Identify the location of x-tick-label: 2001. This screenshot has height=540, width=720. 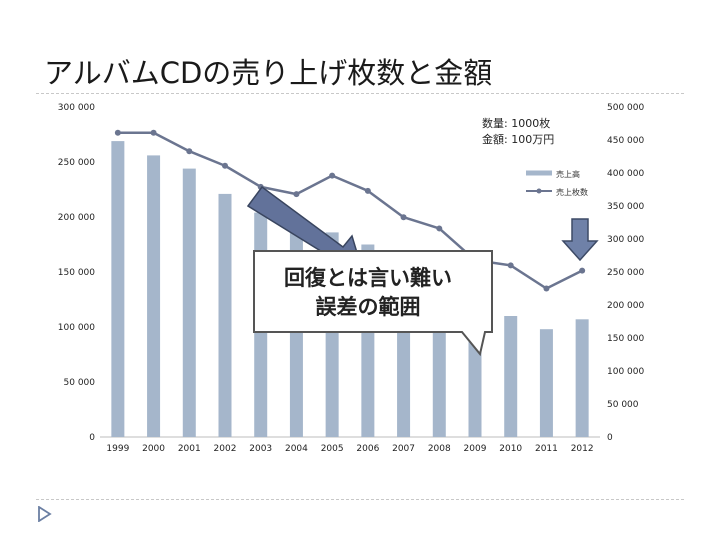
(189, 449).